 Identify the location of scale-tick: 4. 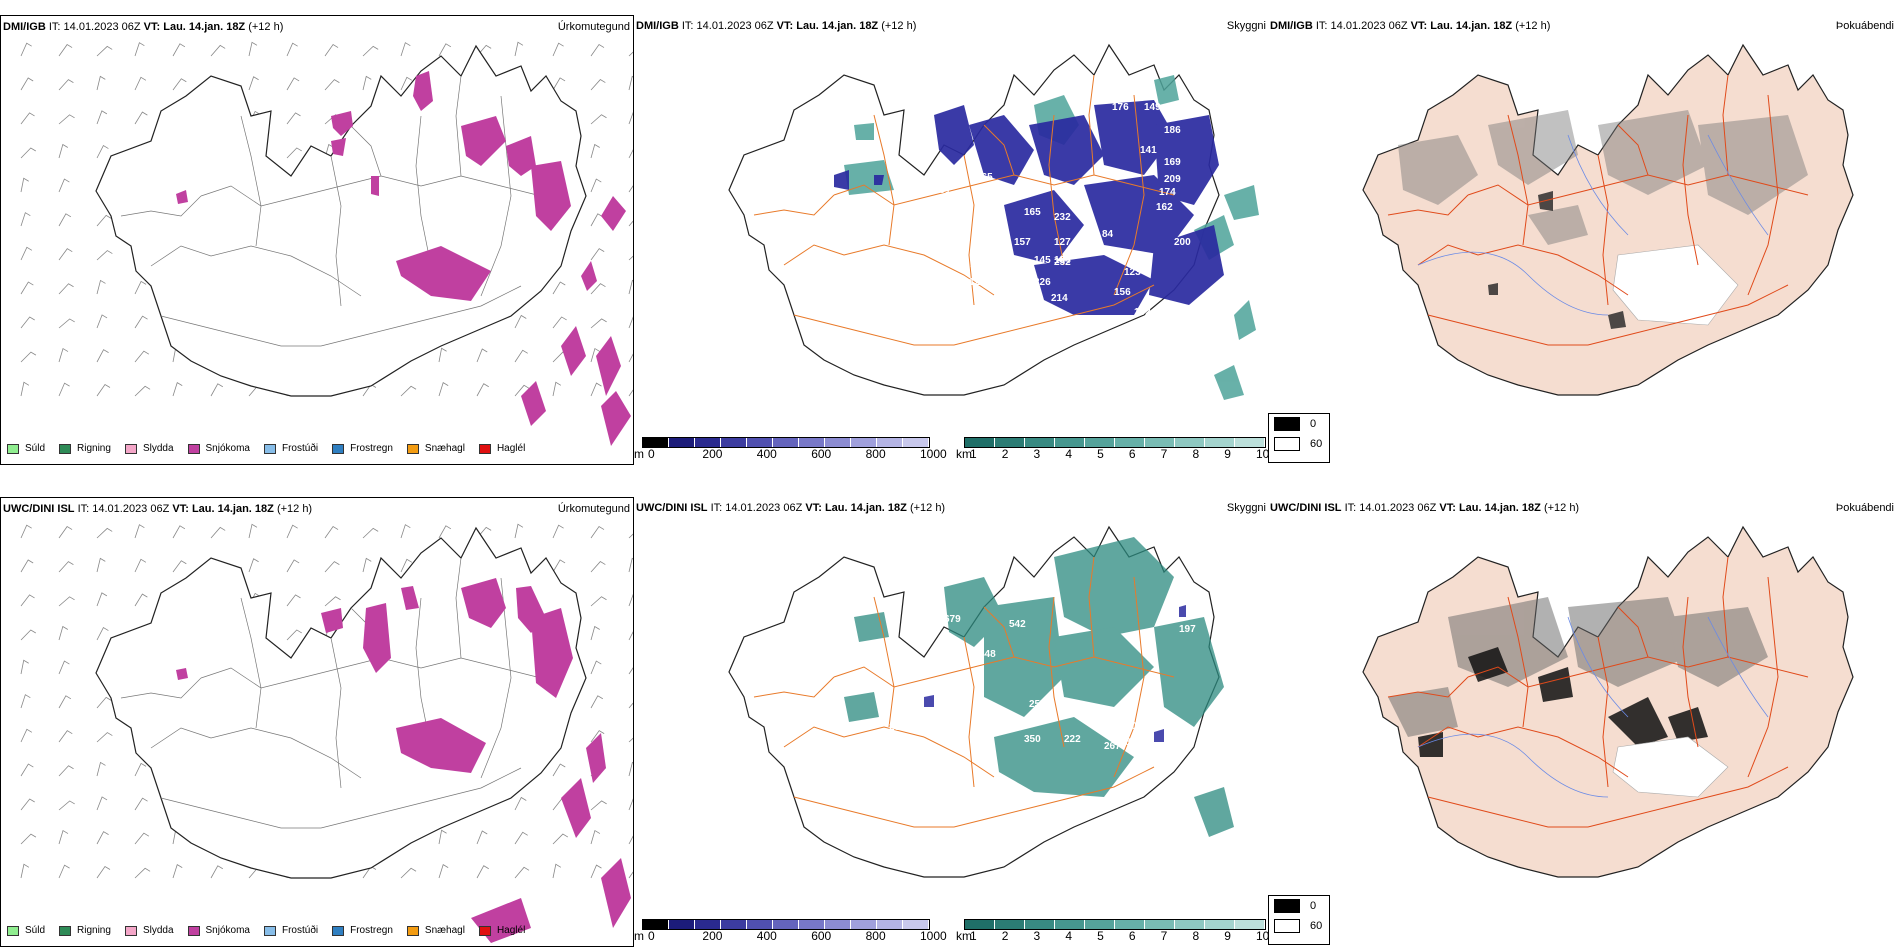
(1069, 936).